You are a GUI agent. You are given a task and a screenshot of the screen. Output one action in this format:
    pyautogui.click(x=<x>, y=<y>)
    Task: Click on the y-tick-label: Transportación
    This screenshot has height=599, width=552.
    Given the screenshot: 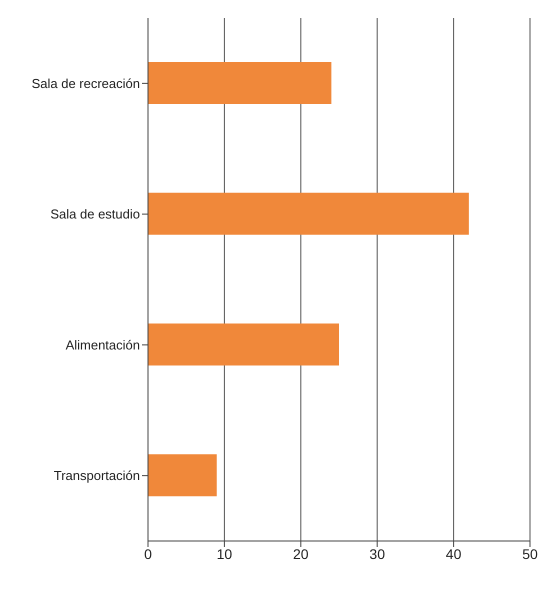 What is the action you would take?
    pyautogui.click(x=97, y=476)
    